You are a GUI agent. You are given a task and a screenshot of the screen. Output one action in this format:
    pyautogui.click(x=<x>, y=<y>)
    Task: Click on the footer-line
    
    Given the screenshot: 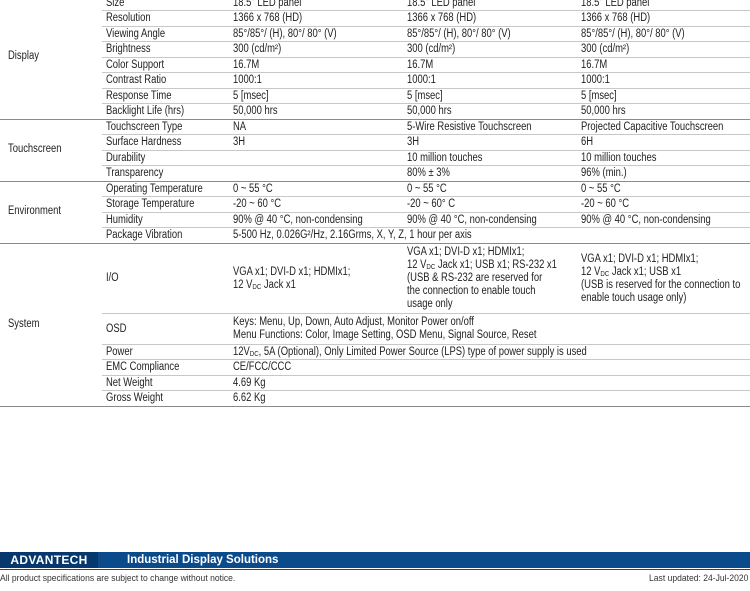 What is the action you would take?
    pyautogui.click(x=375, y=569)
    